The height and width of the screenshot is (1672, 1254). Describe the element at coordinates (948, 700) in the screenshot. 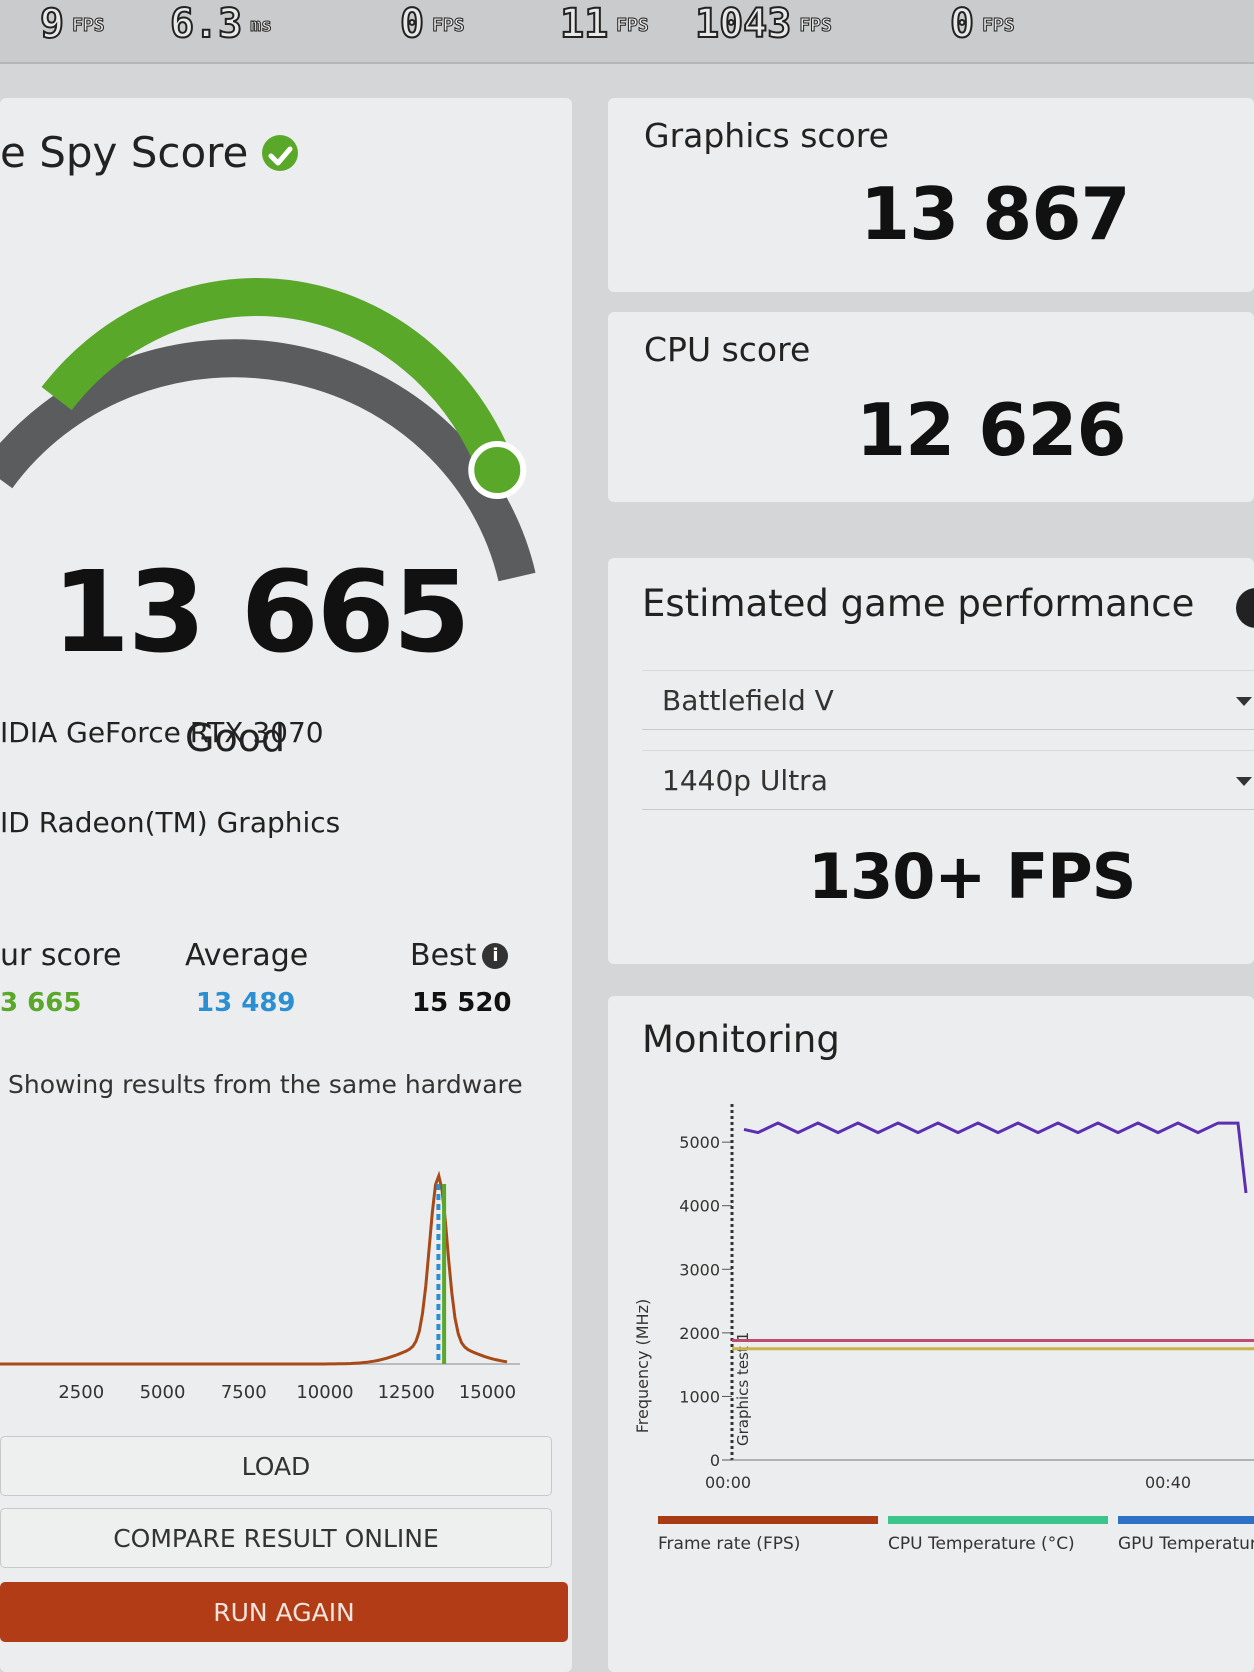

I see `game-select: Battlefield V` at that location.